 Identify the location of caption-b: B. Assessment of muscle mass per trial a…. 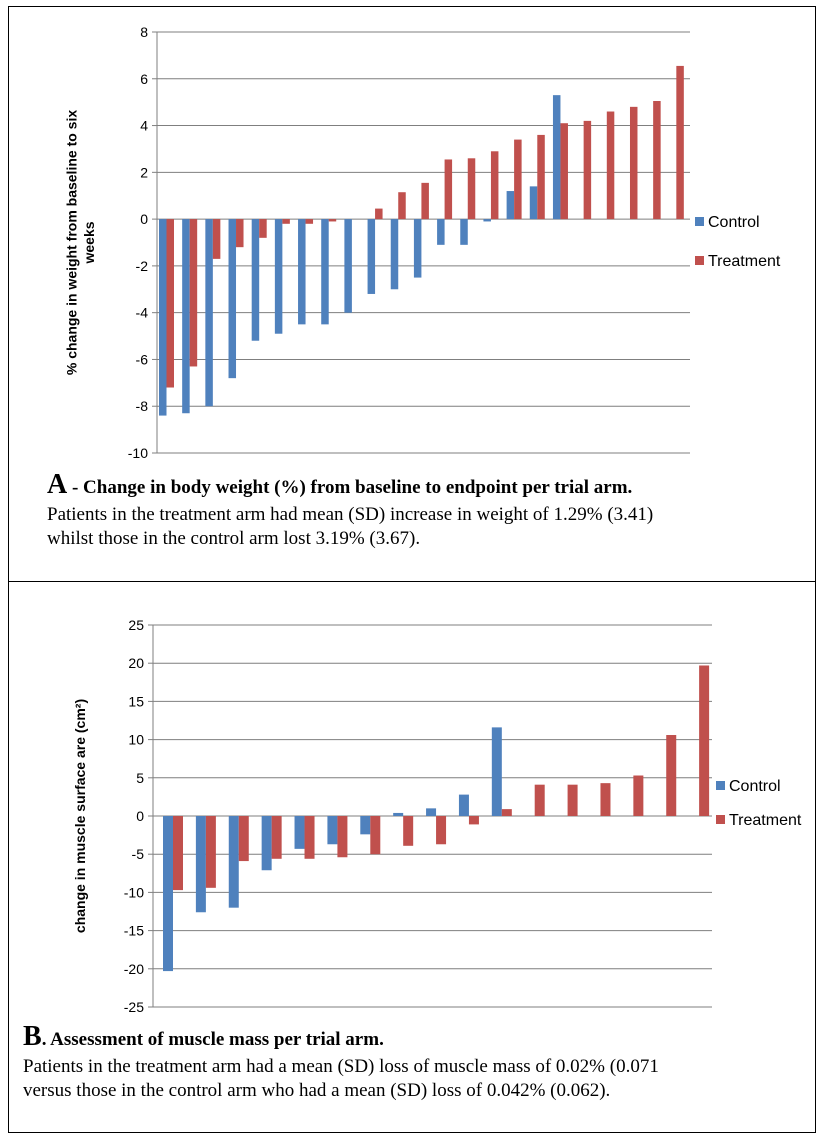
(341, 1062).